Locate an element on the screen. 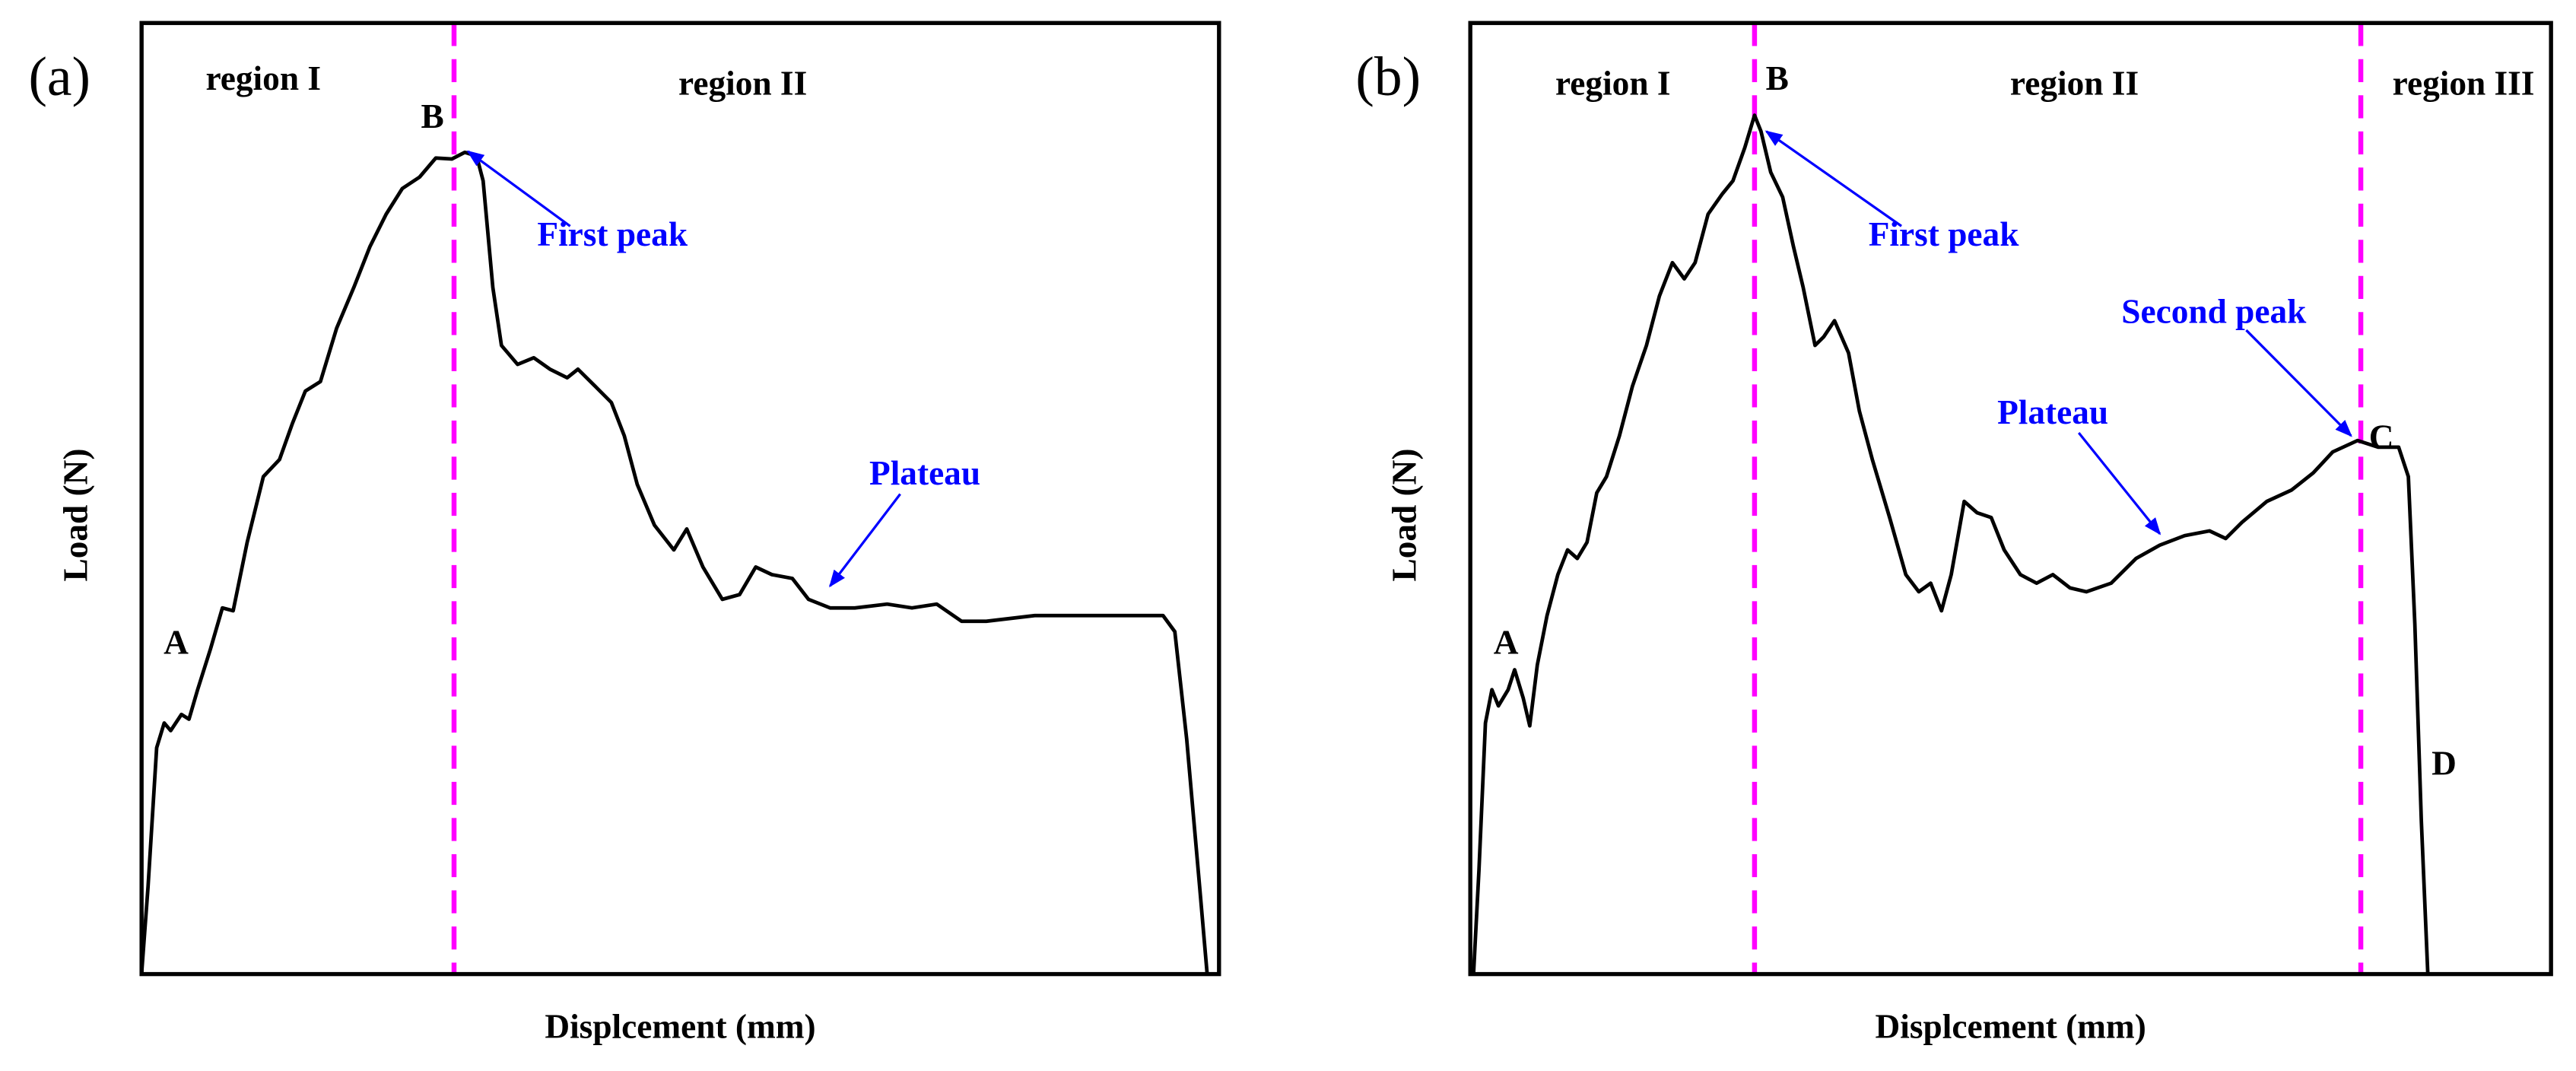 The width and height of the screenshot is (2576, 1071). annotation: region III is located at coordinates (2464, 83).